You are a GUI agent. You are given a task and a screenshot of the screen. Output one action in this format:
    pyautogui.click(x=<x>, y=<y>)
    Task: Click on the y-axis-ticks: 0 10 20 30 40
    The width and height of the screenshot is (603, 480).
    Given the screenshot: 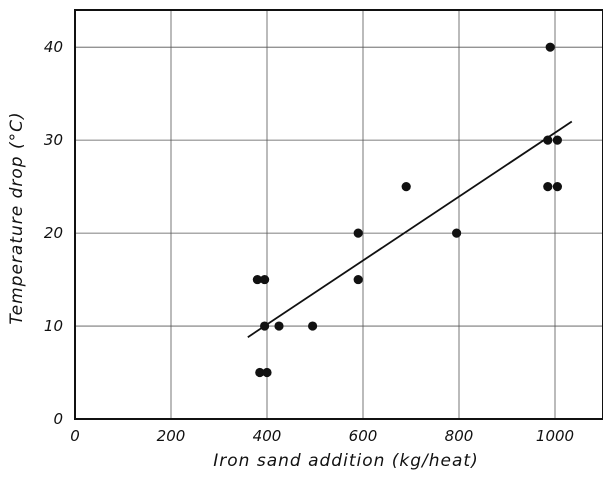 What is the action you would take?
    pyautogui.click(x=53, y=233)
    